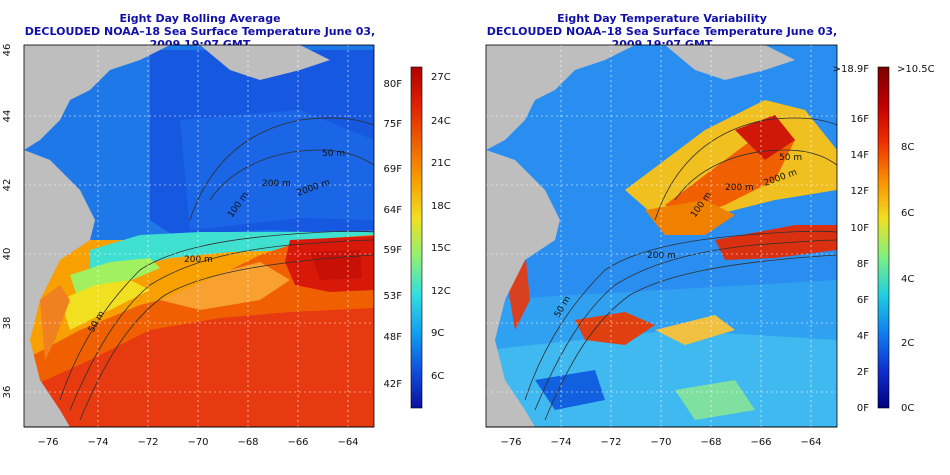  Describe the element at coordinates (916, 69) in the screenshot. I see `colorbar-c-label: >10.5C` at that location.